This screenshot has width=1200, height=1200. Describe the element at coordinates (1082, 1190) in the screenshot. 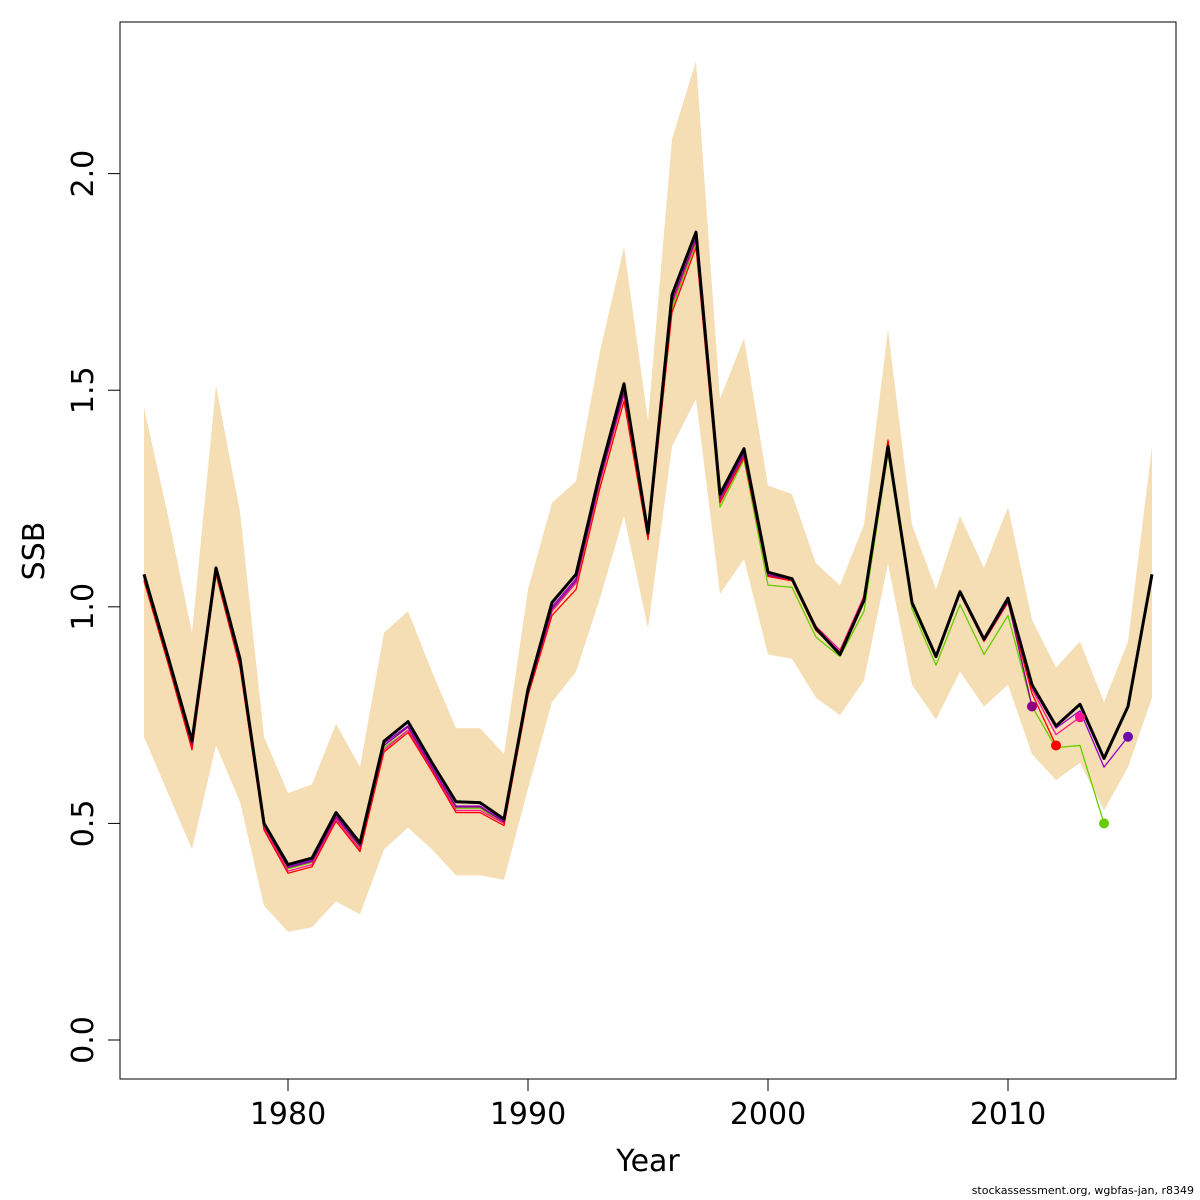

I see `footer-credit: stockassessment.org, wgbfas-jan, r8349` at that location.